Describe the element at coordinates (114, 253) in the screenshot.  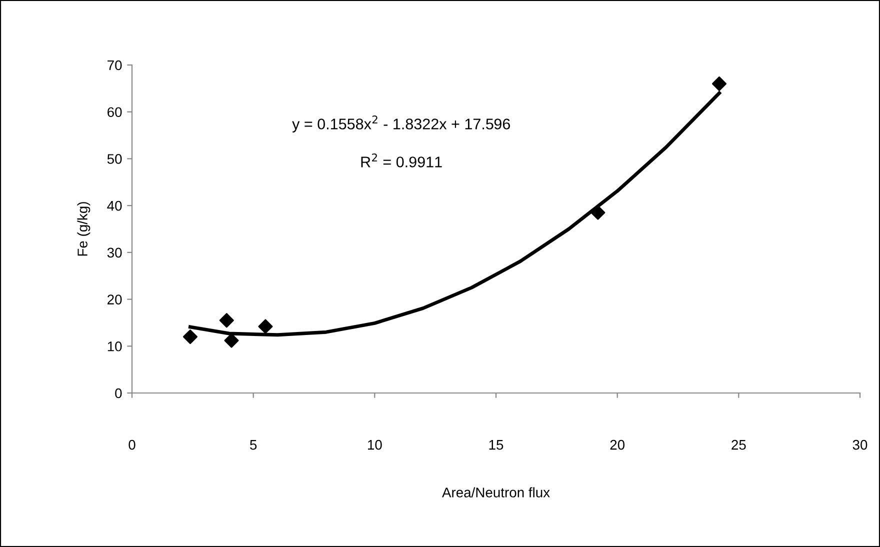
I see `y-tick-label: 30` at that location.